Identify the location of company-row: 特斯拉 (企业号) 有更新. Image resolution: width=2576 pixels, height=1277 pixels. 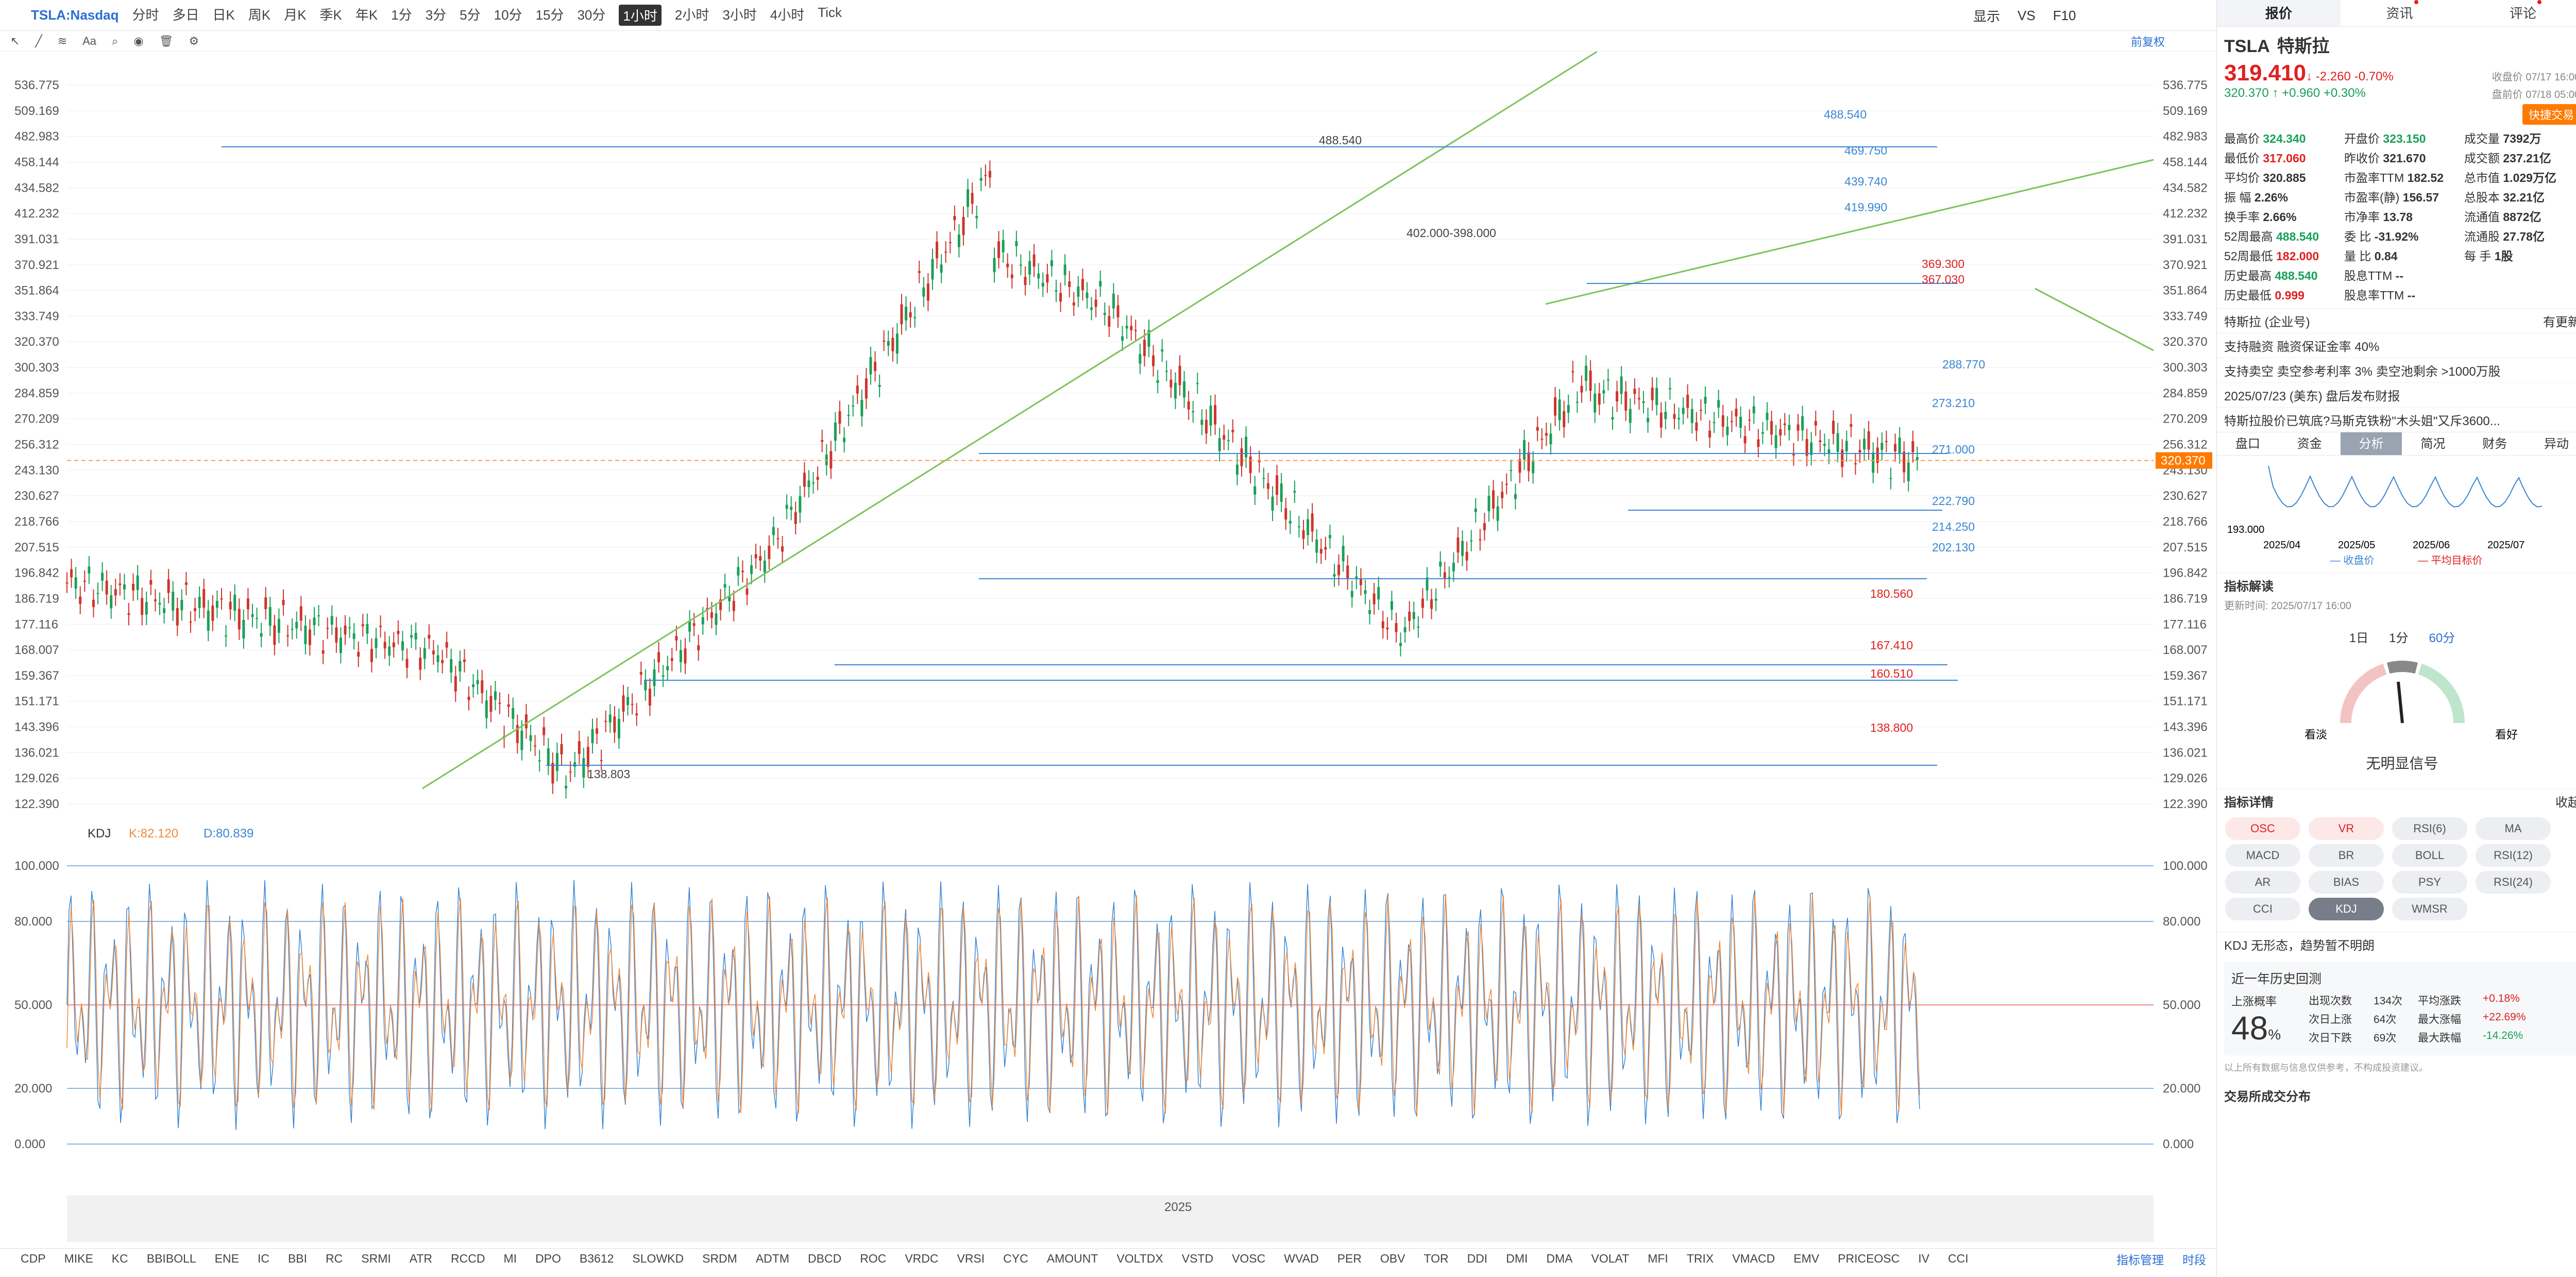
(2396, 320).